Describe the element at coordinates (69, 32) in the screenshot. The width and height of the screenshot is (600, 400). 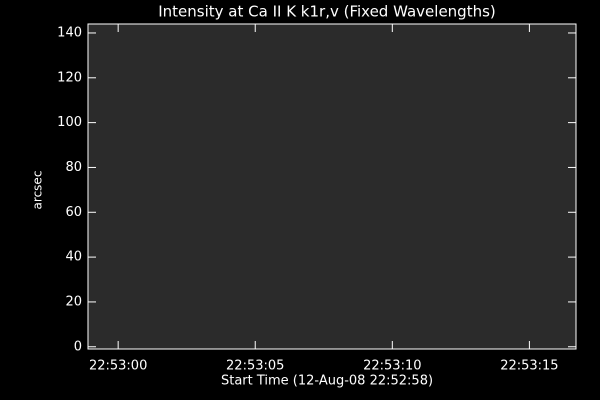
I see `y-tick-label: 140` at that location.